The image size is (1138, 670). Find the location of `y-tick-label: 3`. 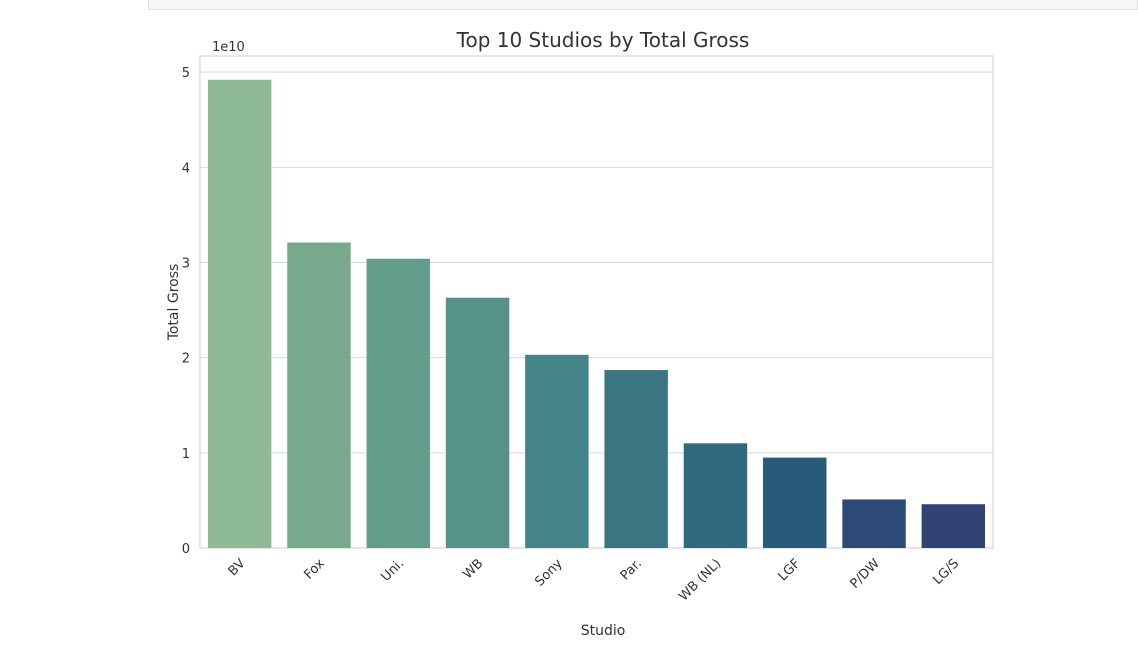

y-tick-label: 3 is located at coordinates (186, 264).